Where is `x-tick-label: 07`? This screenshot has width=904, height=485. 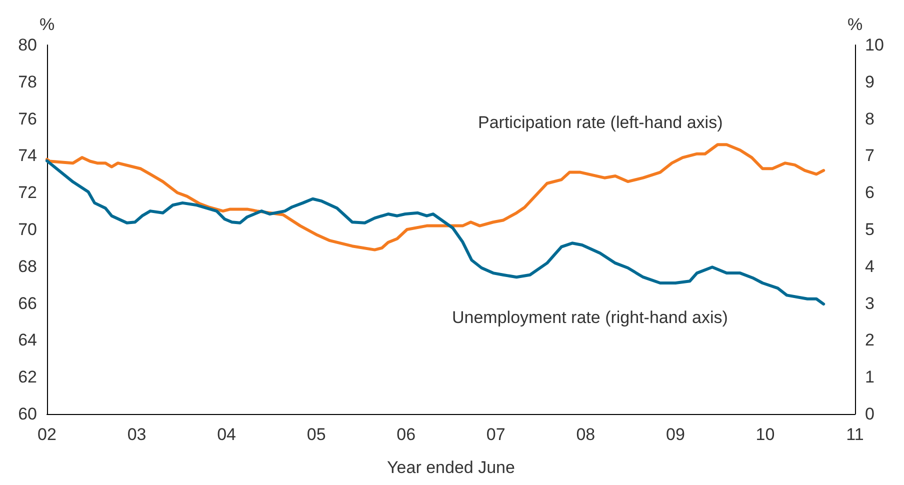 x-tick-label: 07 is located at coordinates (496, 434).